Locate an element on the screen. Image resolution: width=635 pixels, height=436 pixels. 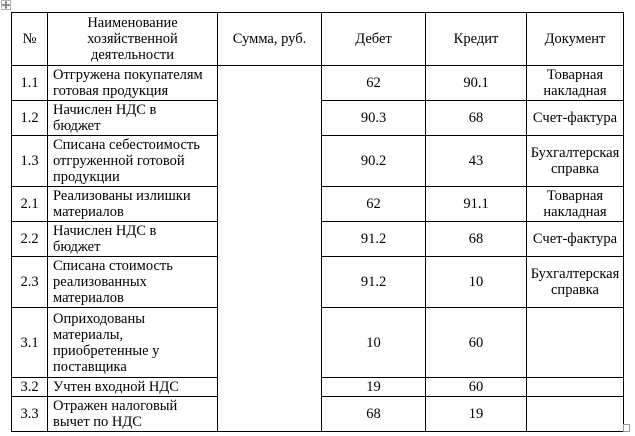
cell-operation: Реализованы излишки материалов is located at coordinates (132, 204).